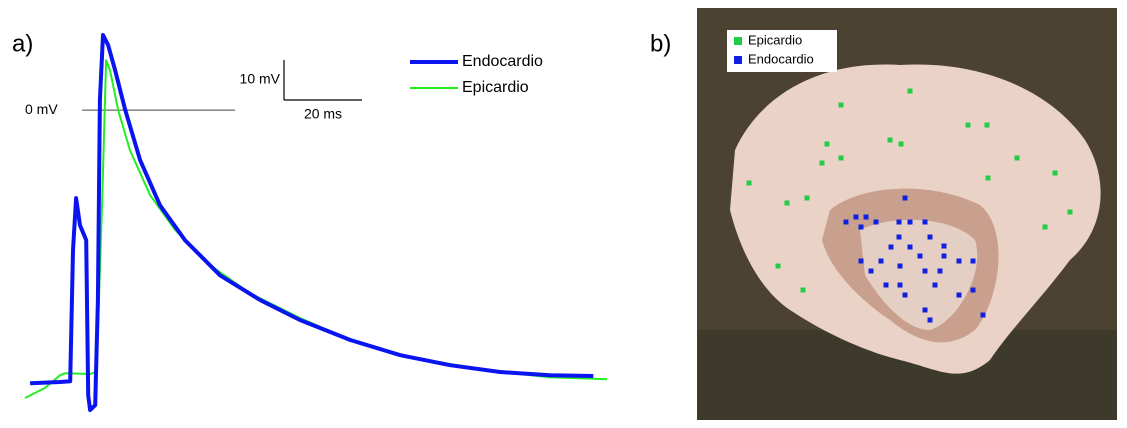 The width and height of the screenshot is (1127, 428). Describe the element at coordinates (260, 79) in the screenshot. I see `scale-label-y: 10 mV` at that location.